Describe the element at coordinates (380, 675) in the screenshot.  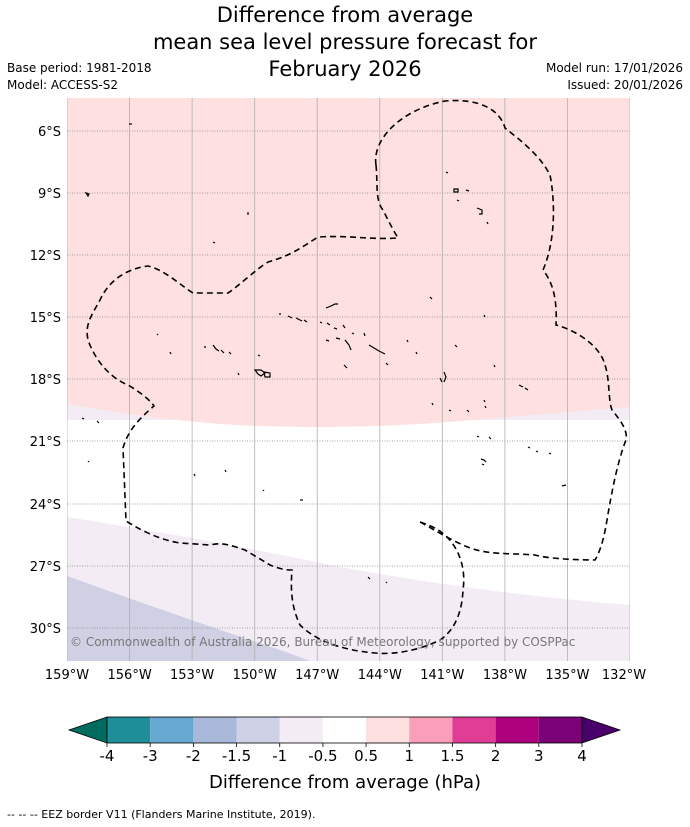
I see `lon-label: 144°W` at that location.